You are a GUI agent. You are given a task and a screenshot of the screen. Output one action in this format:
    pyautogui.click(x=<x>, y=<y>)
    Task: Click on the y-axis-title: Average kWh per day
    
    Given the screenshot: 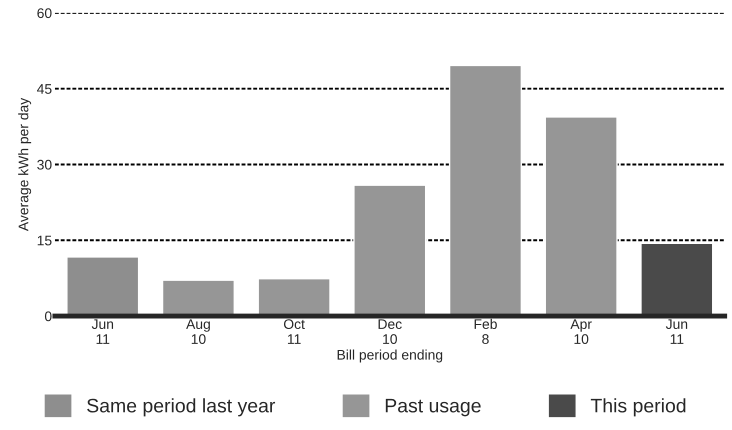 What is the action you would take?
    pyautogui.click(x=25, y=165)
    